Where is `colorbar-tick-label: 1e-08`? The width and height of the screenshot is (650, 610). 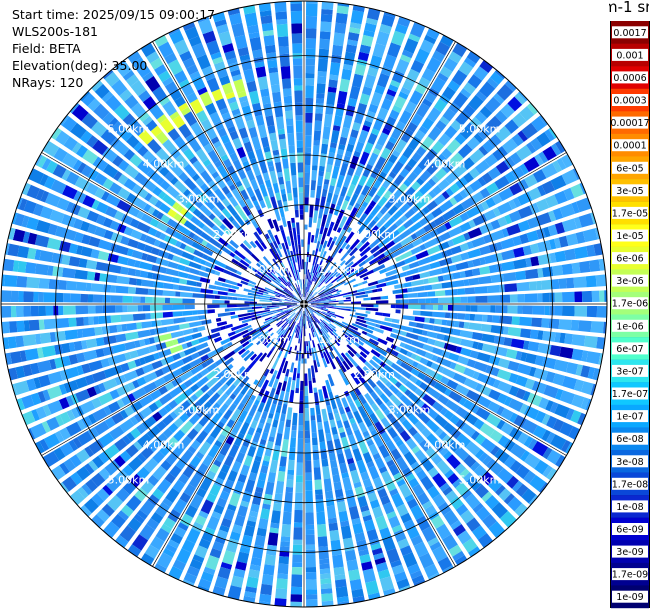
colorbar-tick-label: 1e-08 is located at coordinates (629, 507).